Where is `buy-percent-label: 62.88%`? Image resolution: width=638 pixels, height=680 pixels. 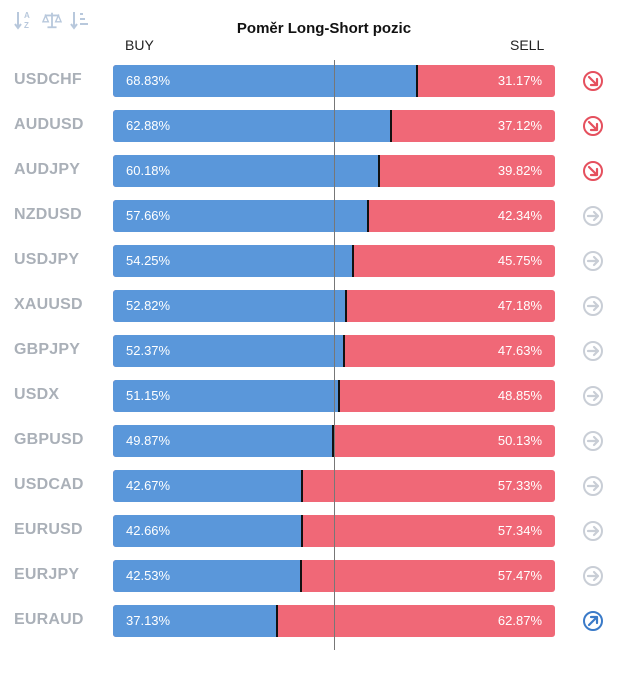
buy-percent-label: 62.88% is located at coordinates (148, 125).